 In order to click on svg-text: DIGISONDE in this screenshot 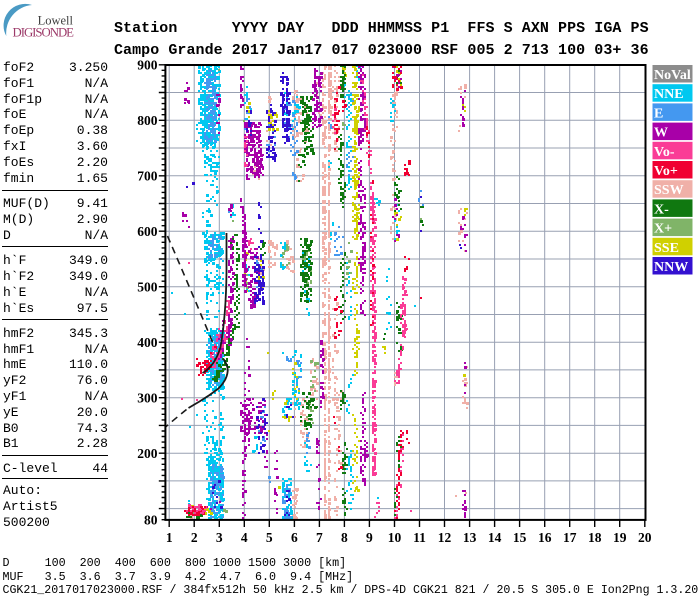, I will do `click(44, 33)`.